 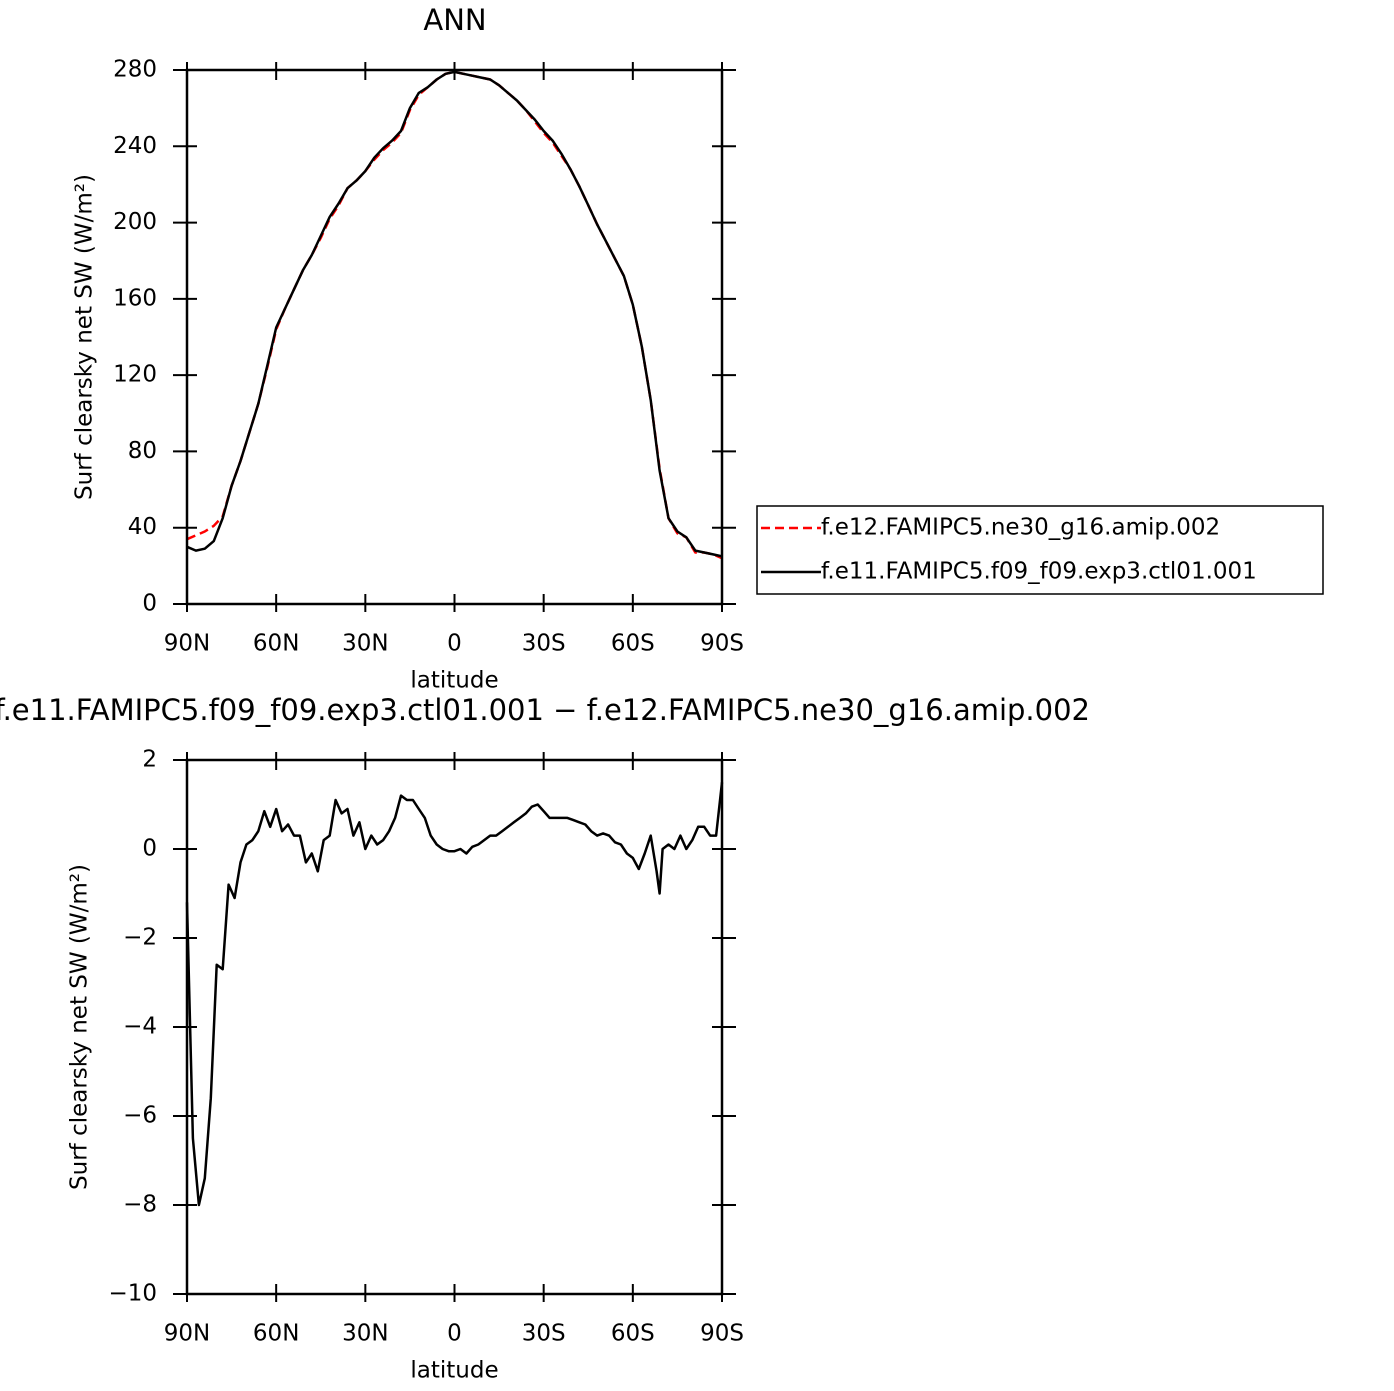 What do you see at coordinates (454, 20) in the screenshot?
I see `chart-title: ANN` at bounding box center [454, 20].